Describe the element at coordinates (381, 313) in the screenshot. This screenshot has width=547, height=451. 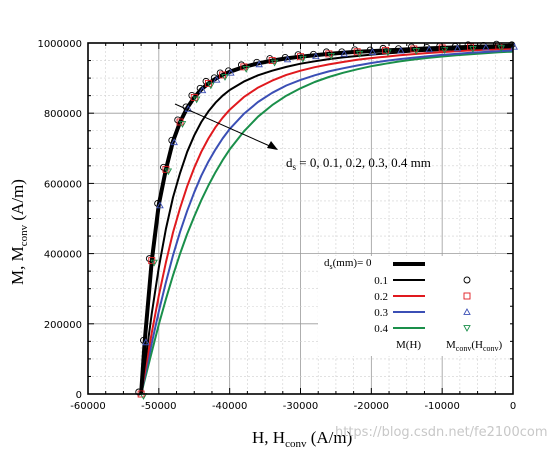
I see `legend-label-0-3: 0.3` at that location.